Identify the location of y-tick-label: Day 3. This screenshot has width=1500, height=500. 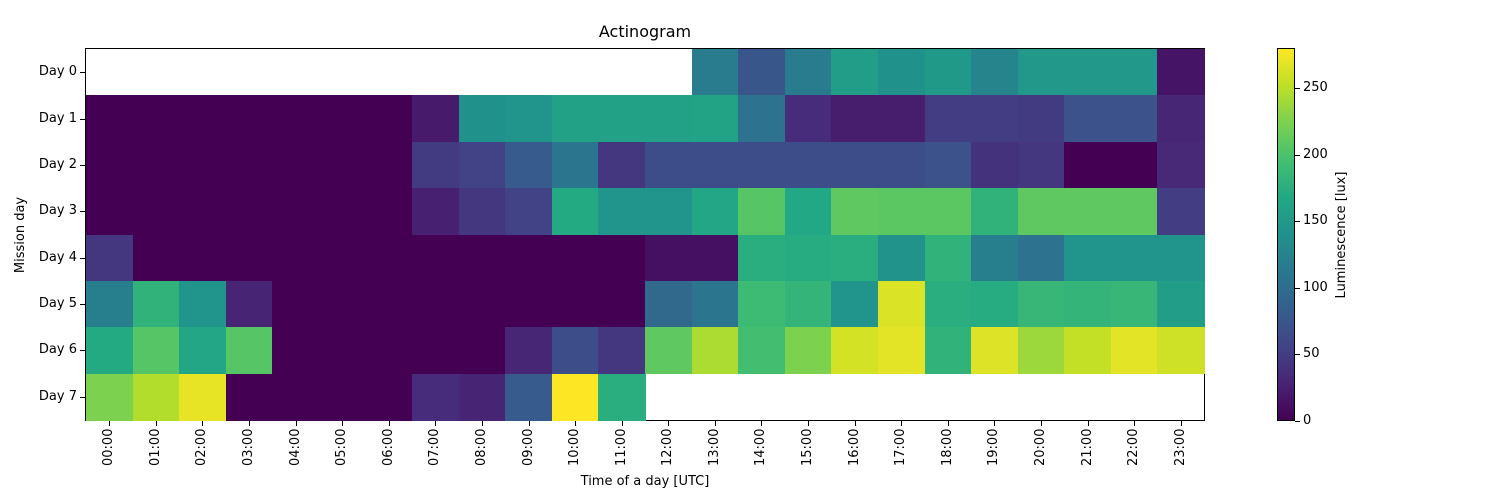
(57, 211).